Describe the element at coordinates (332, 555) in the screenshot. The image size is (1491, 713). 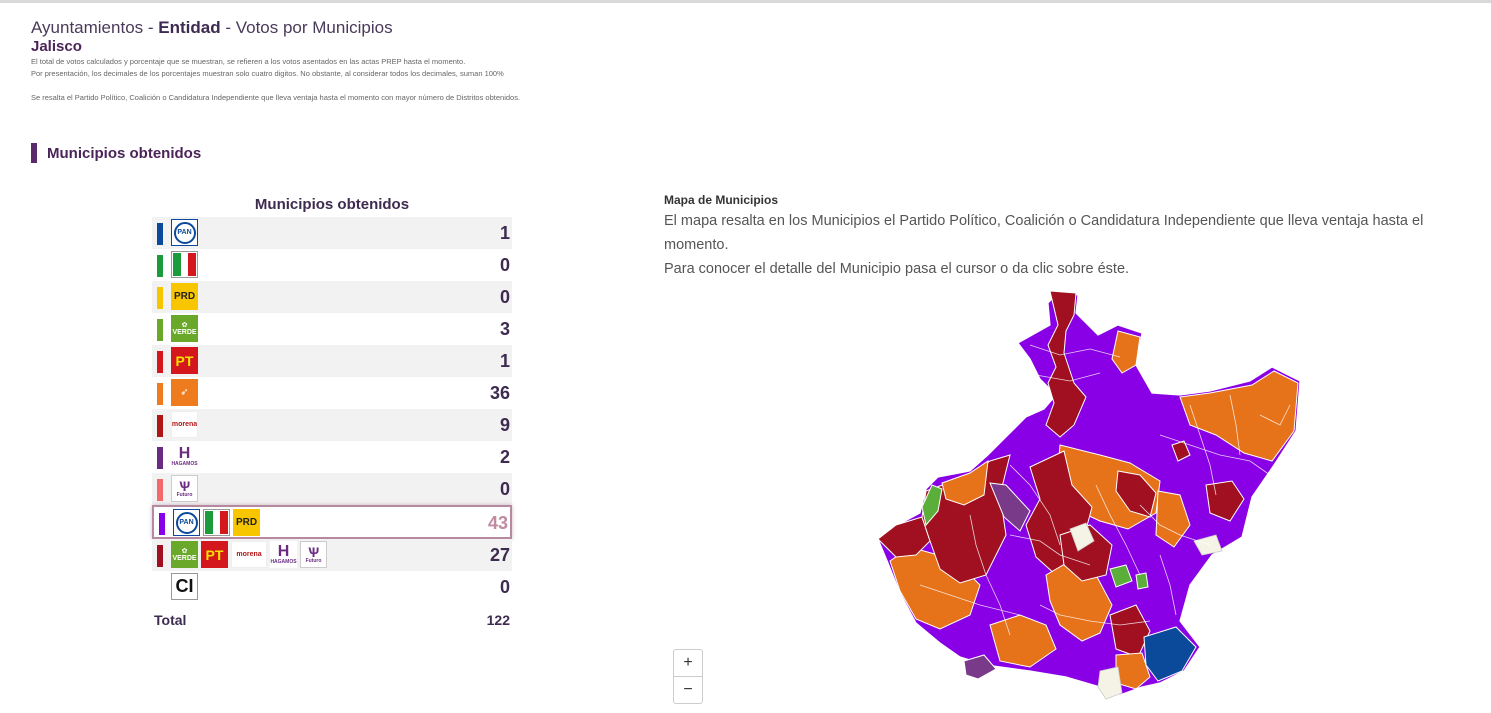
I see `table-row: ✿ VERDE PT morena H HAGAMOS Ѱ Futuro 27` at that location.